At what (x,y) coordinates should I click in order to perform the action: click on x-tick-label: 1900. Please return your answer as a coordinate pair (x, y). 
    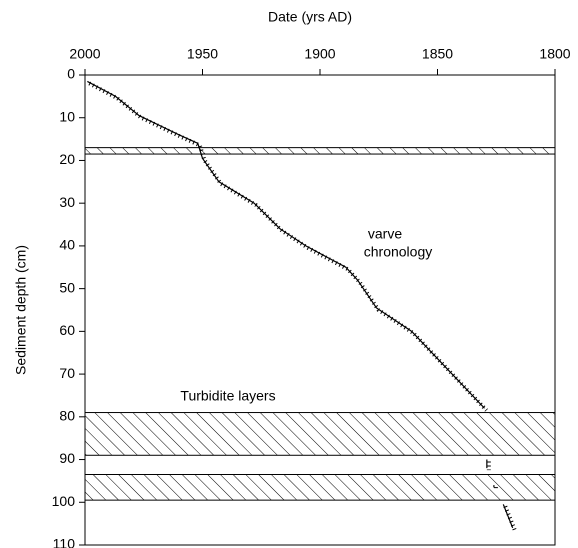
    Looking at the image, I should click on (319, 54).